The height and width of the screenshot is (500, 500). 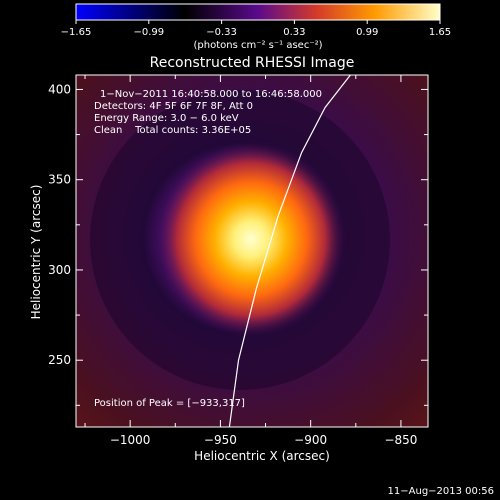 What do you see at coordinates (310, 440) in the screenshot?
I see `x-tick-label: −900` at bounding box center [310, 440].